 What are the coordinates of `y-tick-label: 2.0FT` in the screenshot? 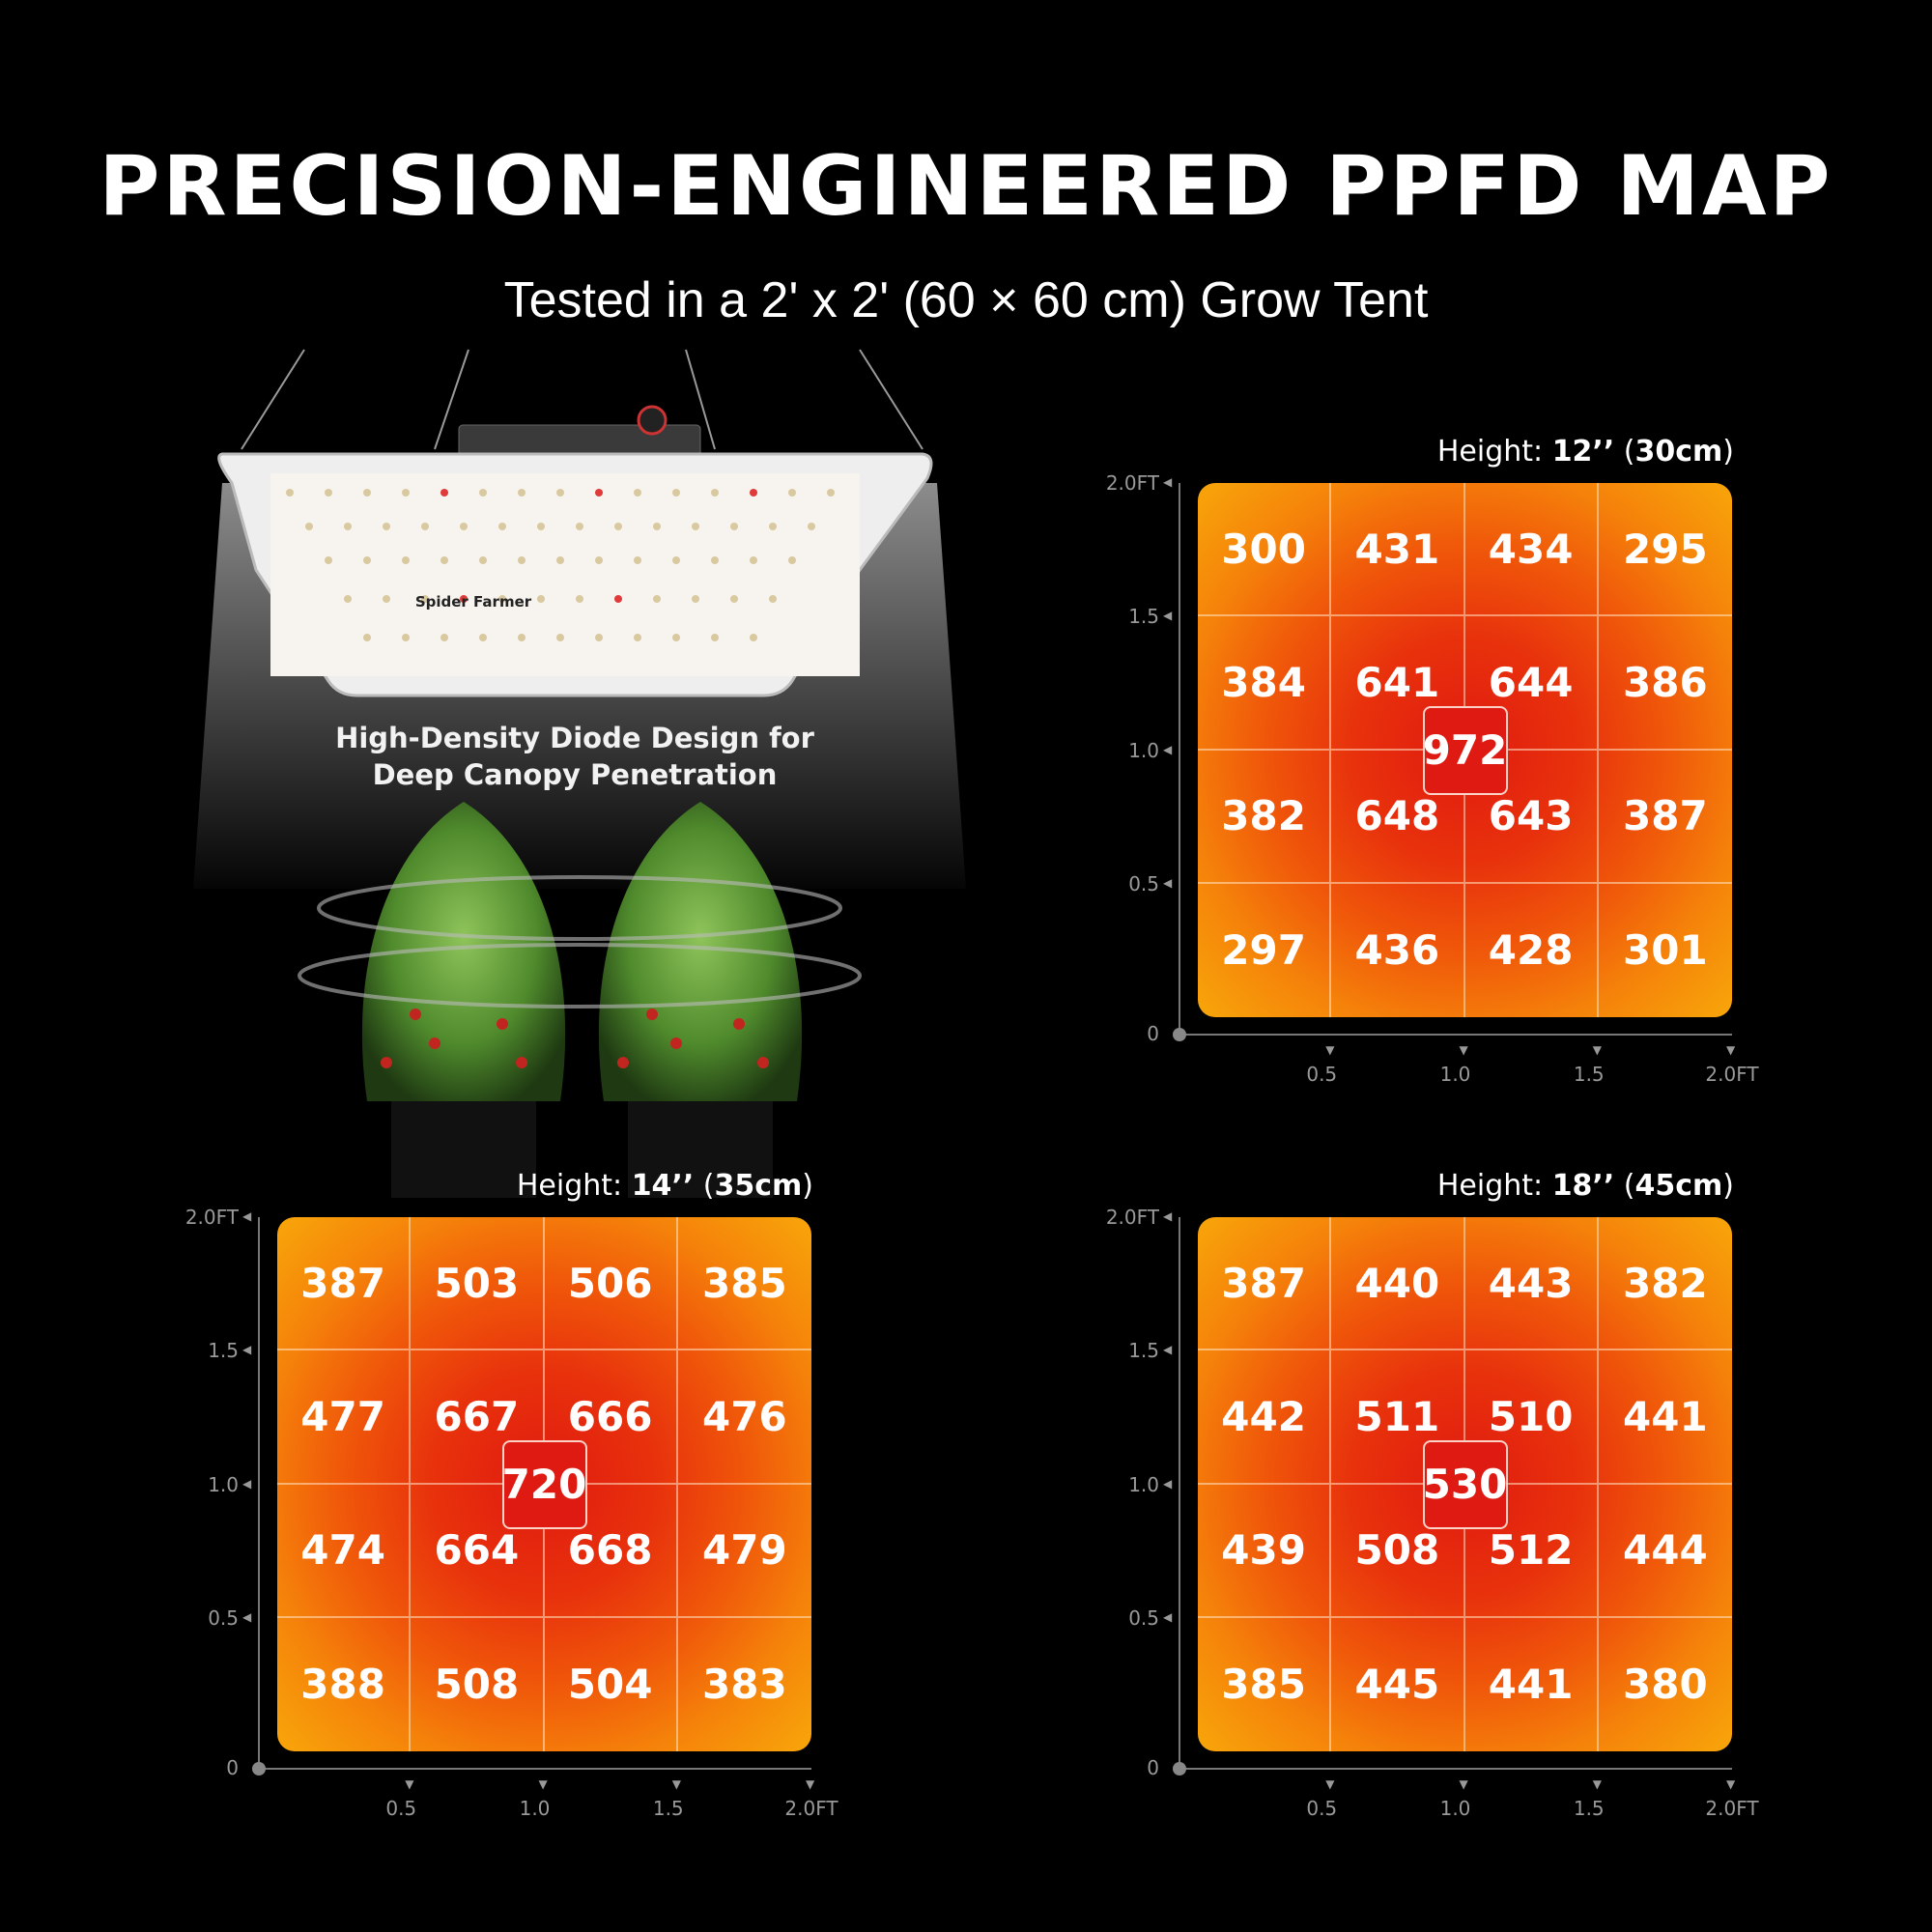 It's located at (212, 1217).